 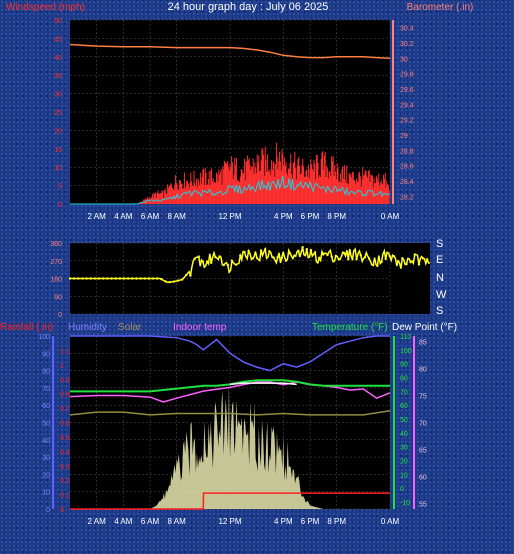 What do you see at coordinates (230, 51) in the screenshot?
I see `barometer-line` at bounding box center [230, 51].